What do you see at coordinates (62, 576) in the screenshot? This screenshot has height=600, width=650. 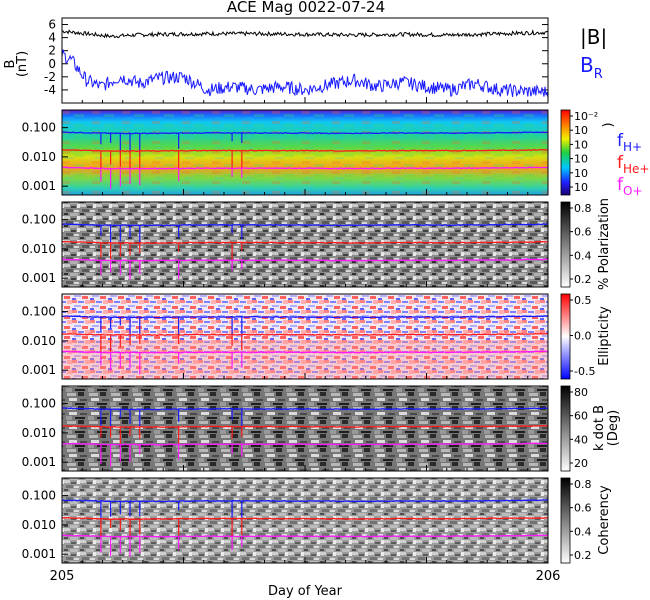 I see `xtick-label-205: 205` at bounding box center [62, 576].